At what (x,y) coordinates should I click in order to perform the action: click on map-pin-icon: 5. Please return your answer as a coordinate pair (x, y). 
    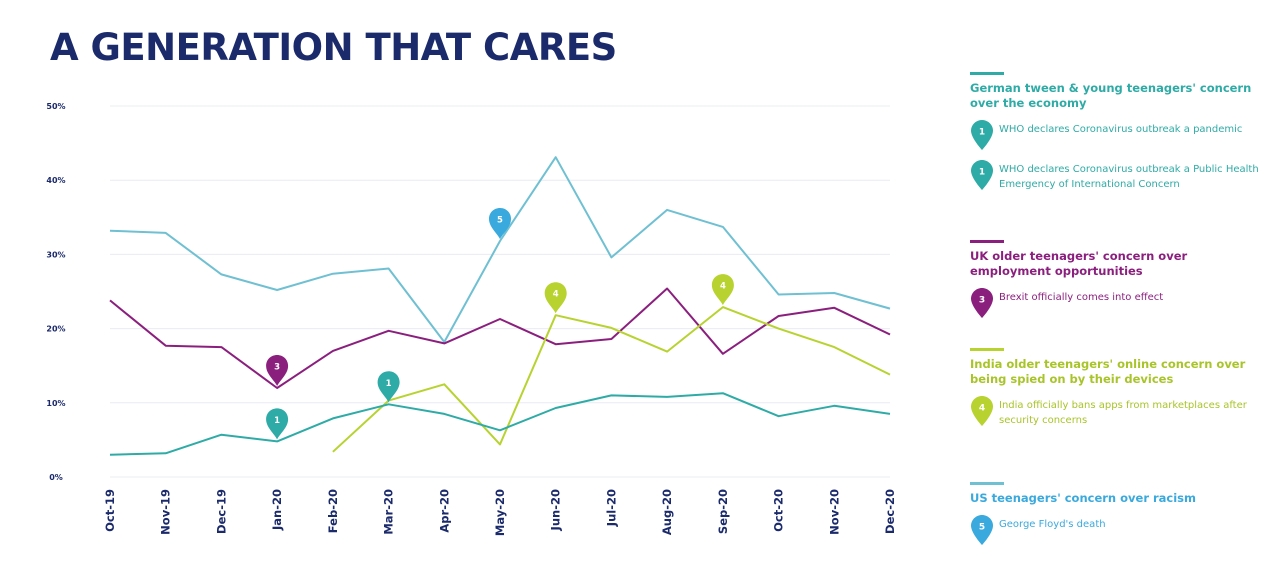
    Looking at the image, I should click on (982, 530).